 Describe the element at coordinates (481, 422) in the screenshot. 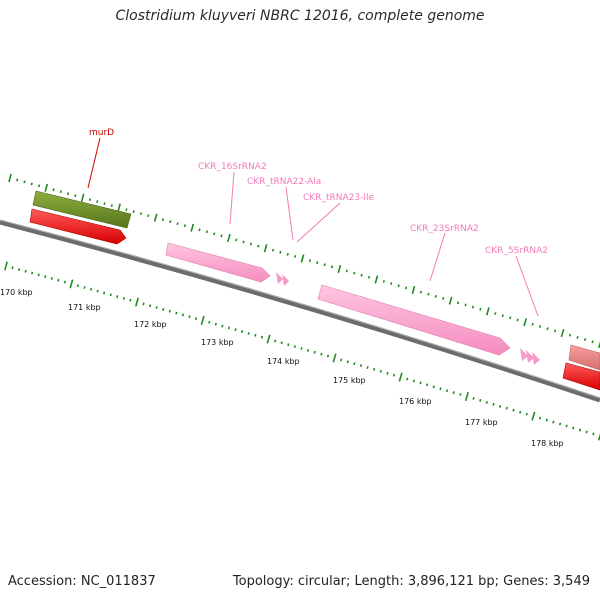

I see `tick-label-177: 177 kbp` at that location.